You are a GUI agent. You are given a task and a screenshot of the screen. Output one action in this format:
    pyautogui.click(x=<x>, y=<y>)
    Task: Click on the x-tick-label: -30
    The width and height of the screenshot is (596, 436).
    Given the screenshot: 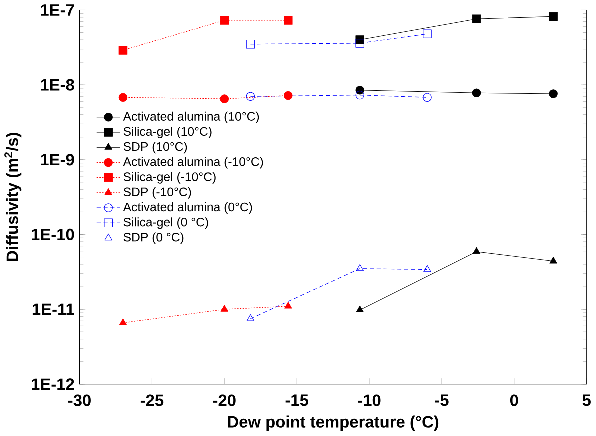 What is the action you would take?
    pyautogui.click(x=79, y=400)
    